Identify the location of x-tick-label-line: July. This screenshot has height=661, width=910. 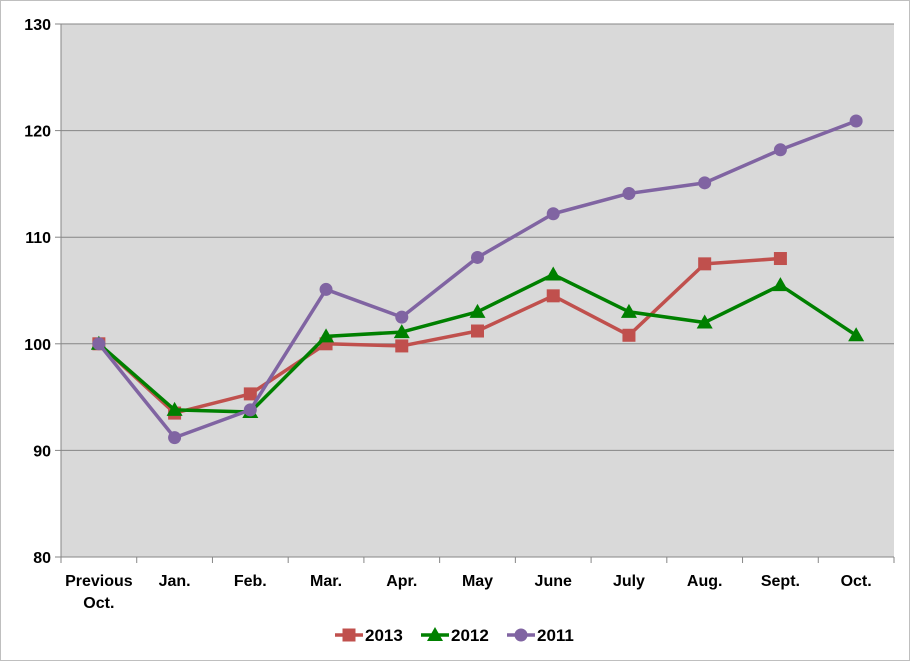
(629, 581).